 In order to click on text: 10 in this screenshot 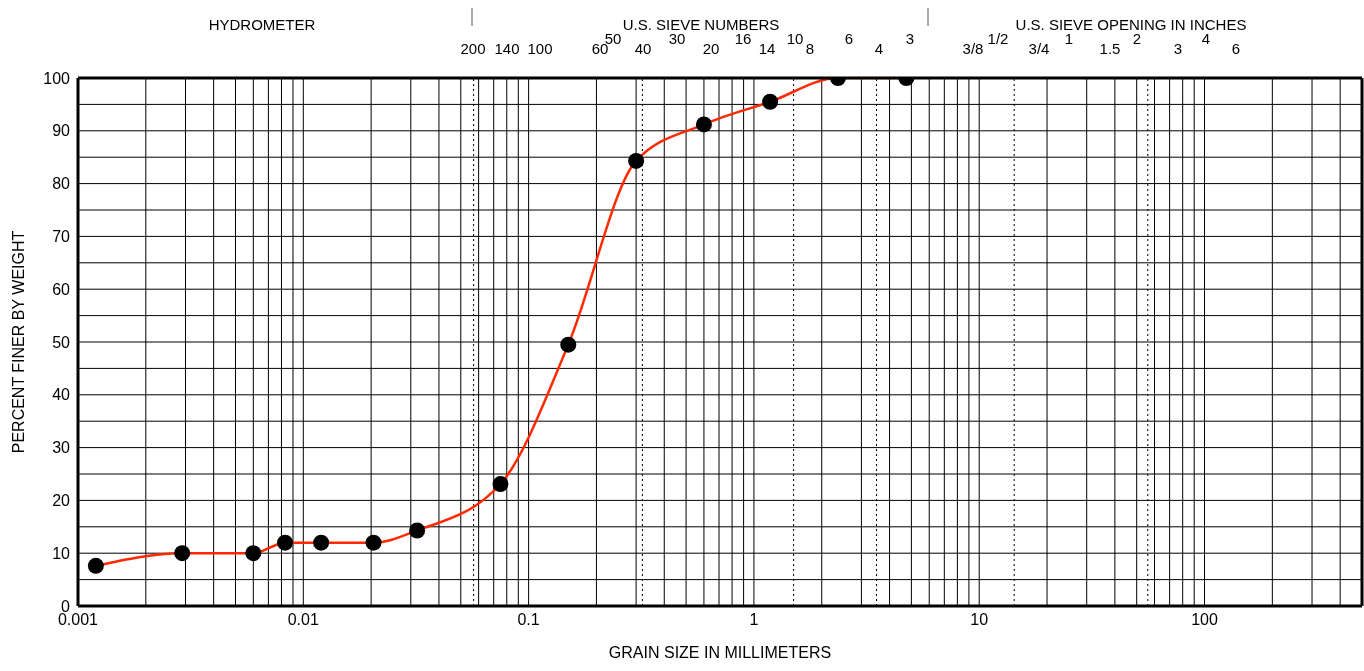, I will do `click(795, 38)`.